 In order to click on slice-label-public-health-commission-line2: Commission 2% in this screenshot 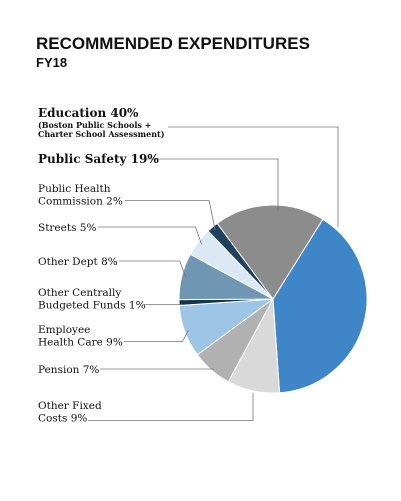, I will do `click(80, 202)`.